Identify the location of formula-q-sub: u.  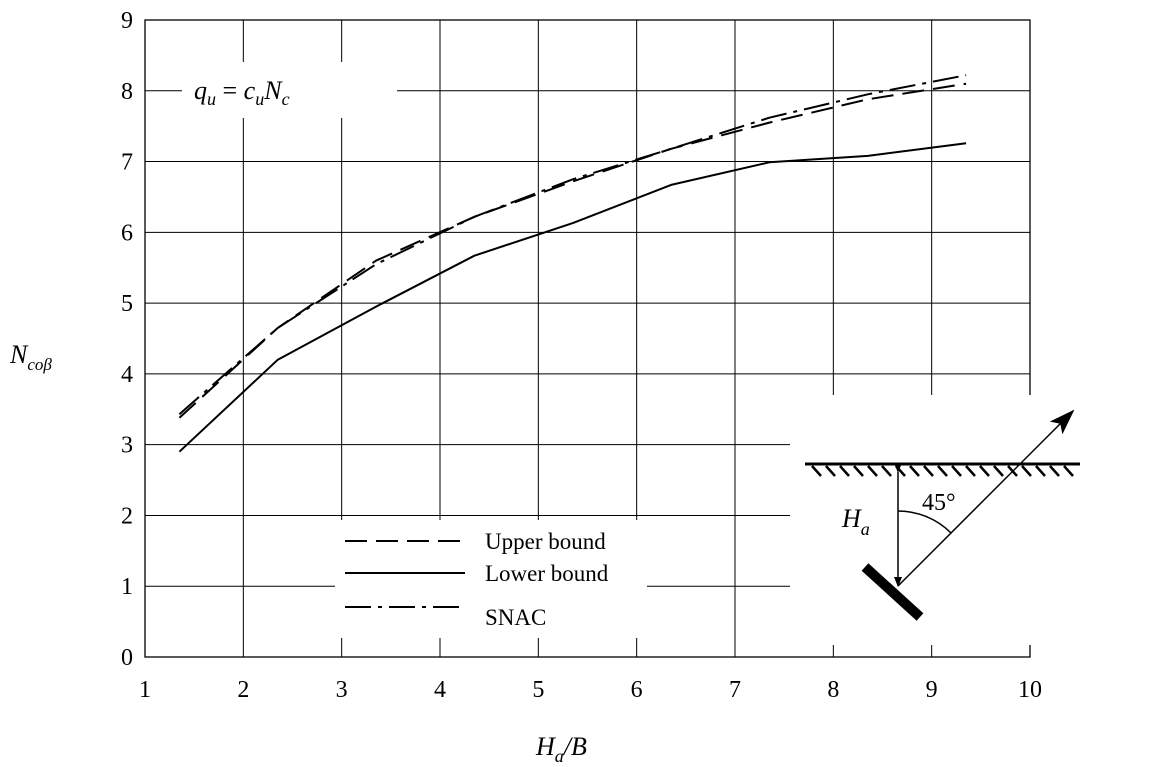
(211, 99).